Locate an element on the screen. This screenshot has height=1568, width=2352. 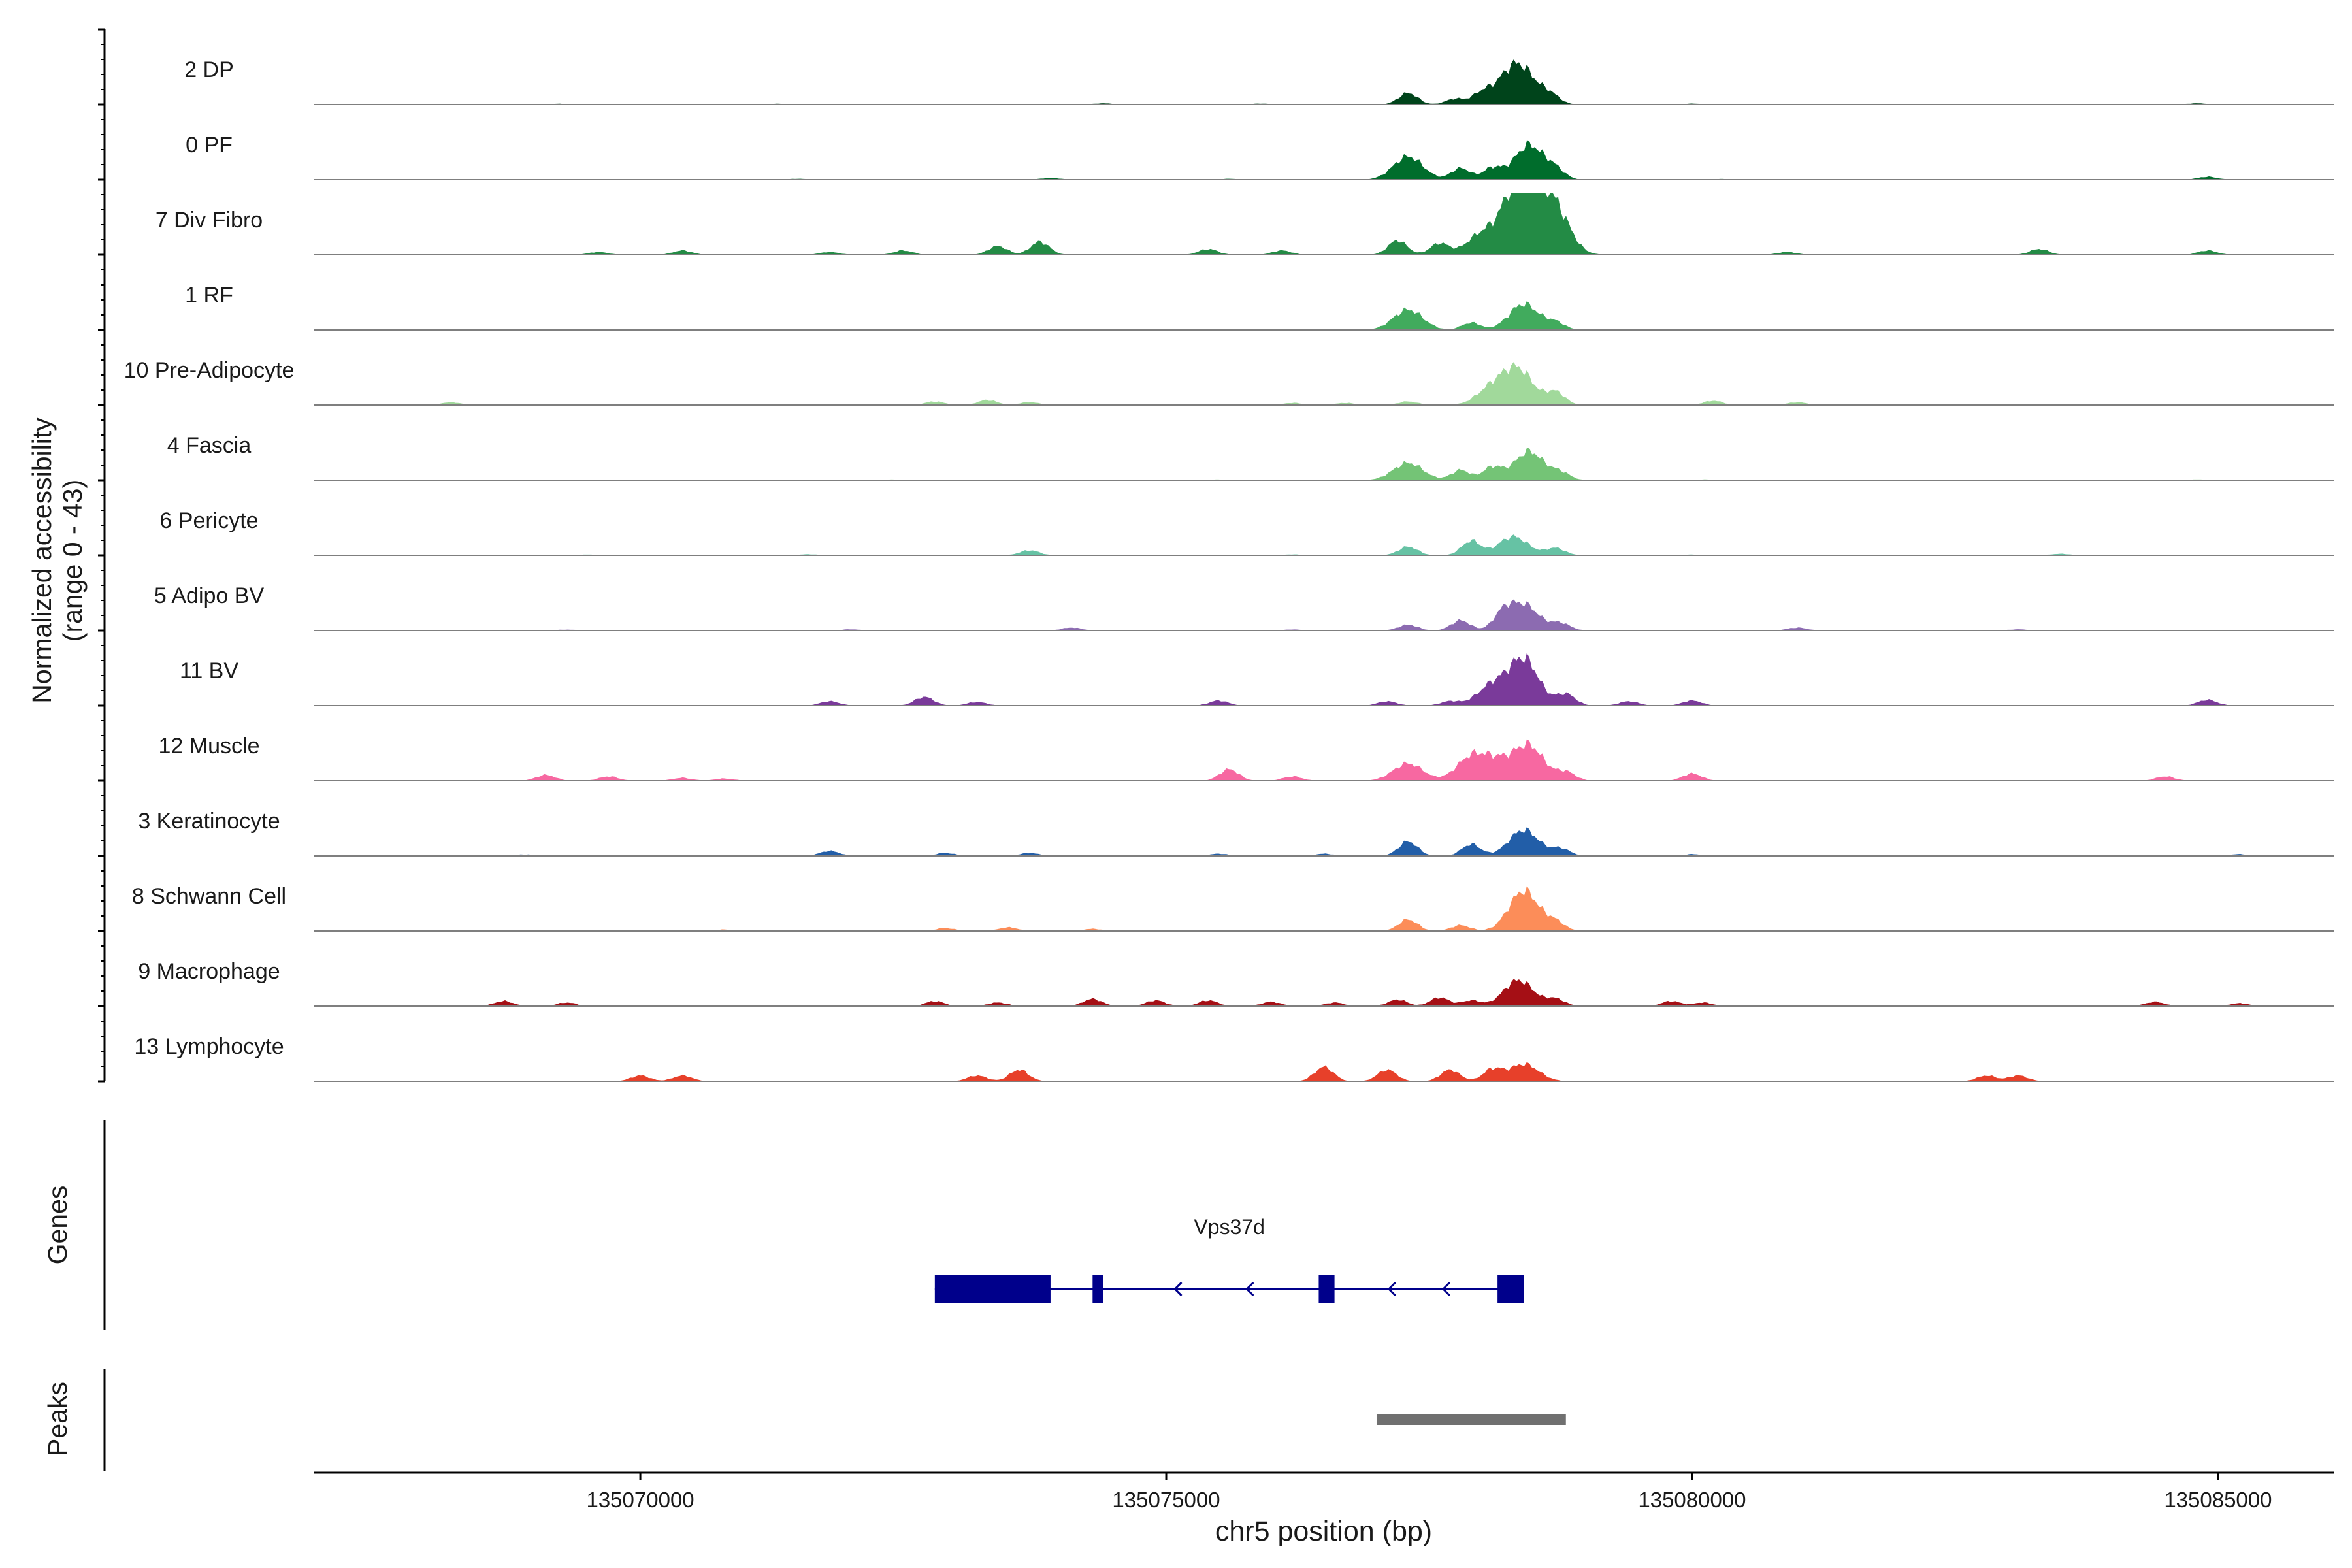
track-0-pf: 0 PF is located at coordinates (1260, 156).